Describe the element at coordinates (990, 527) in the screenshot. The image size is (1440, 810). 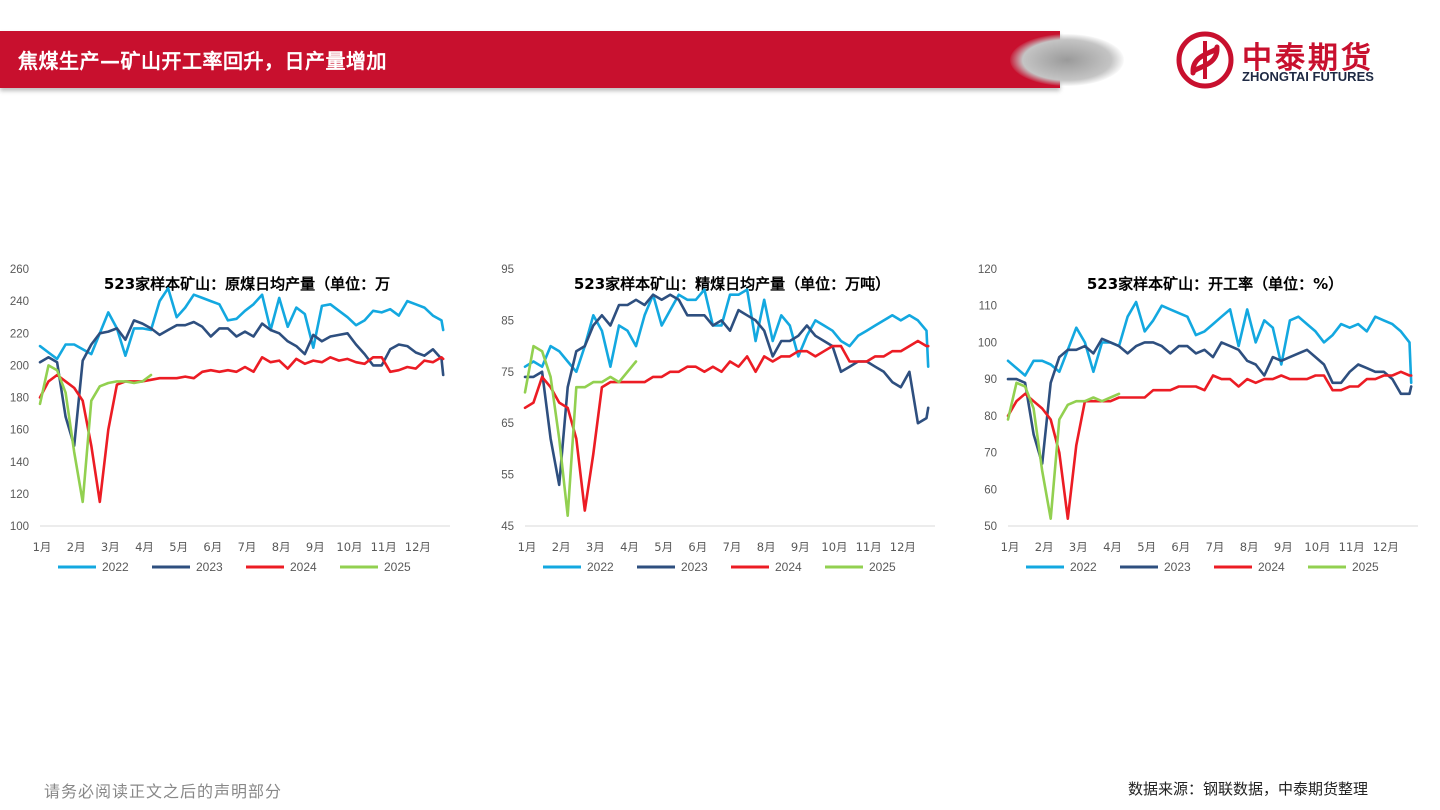
I see `y-tick-label: 50` at that location.